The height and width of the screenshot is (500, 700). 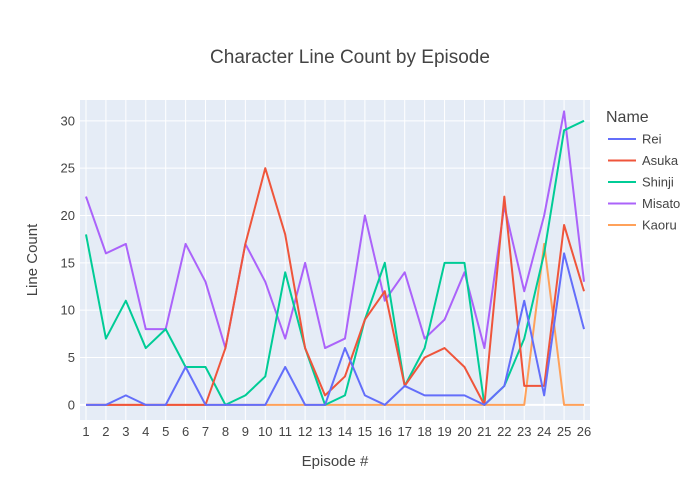 I want to click on x-tick-label: 22, so click(x=504, y=431).